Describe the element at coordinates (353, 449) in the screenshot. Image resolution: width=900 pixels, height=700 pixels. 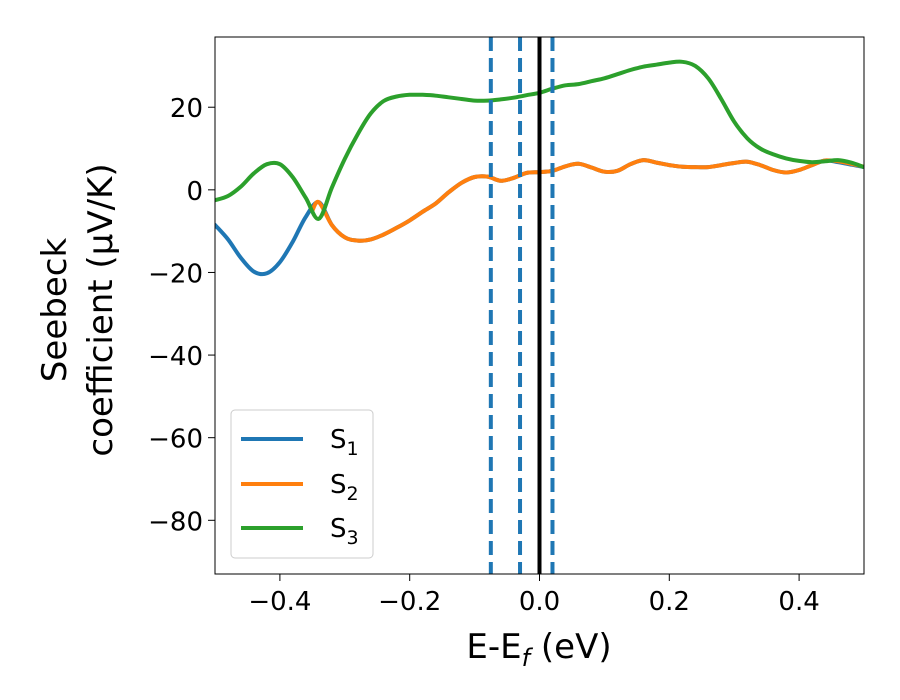
I see `legend-label-s1-sub: 1` at that location.